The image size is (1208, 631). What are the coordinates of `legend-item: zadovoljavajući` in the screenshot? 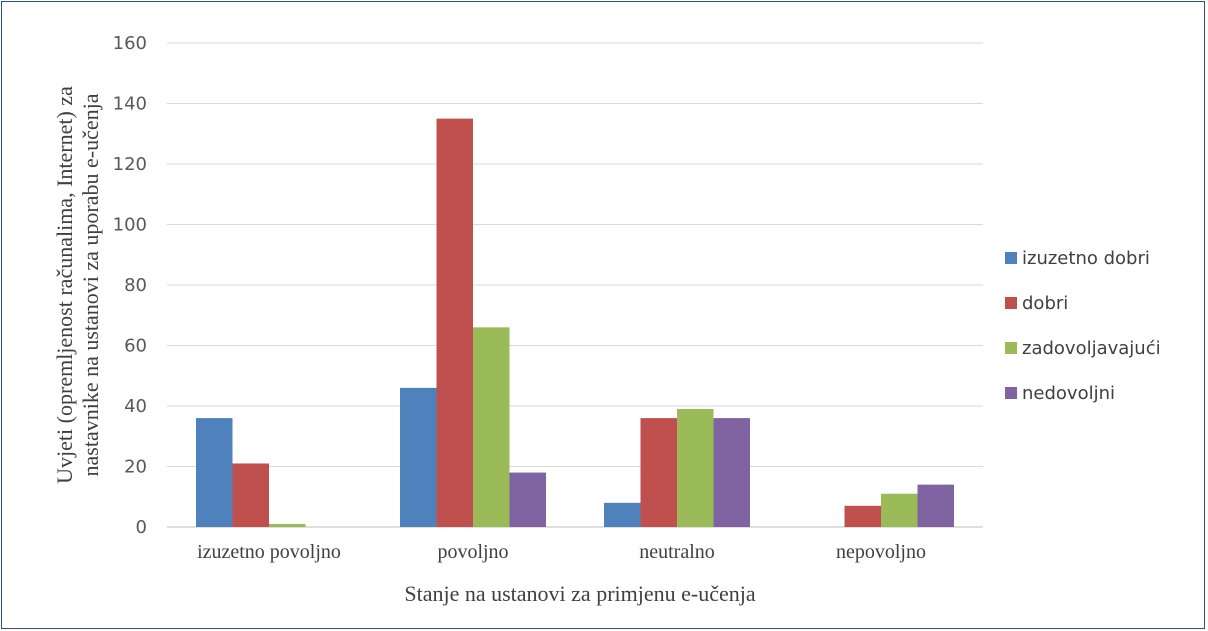 It's located at (1083, 348).